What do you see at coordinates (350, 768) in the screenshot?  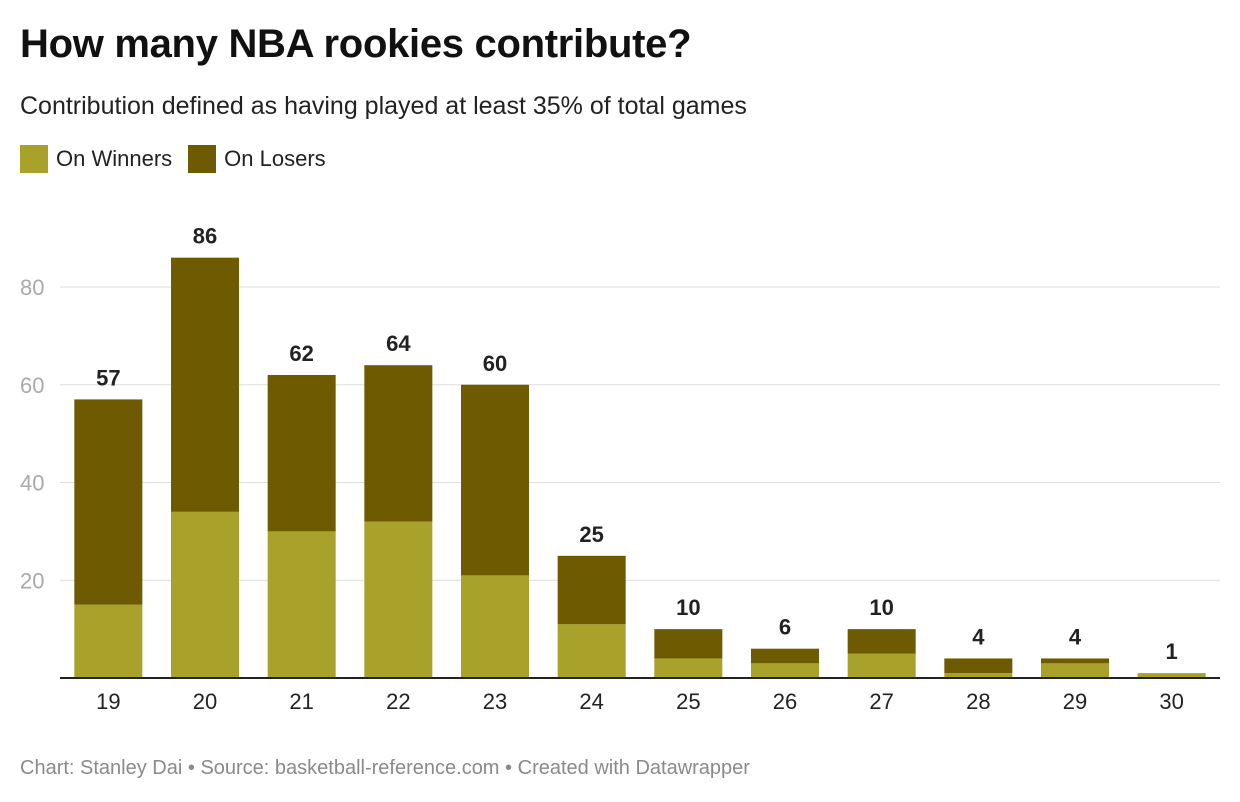 I see `footer-source: Source: basketball-reference.com` at bounding box center [350, 768].